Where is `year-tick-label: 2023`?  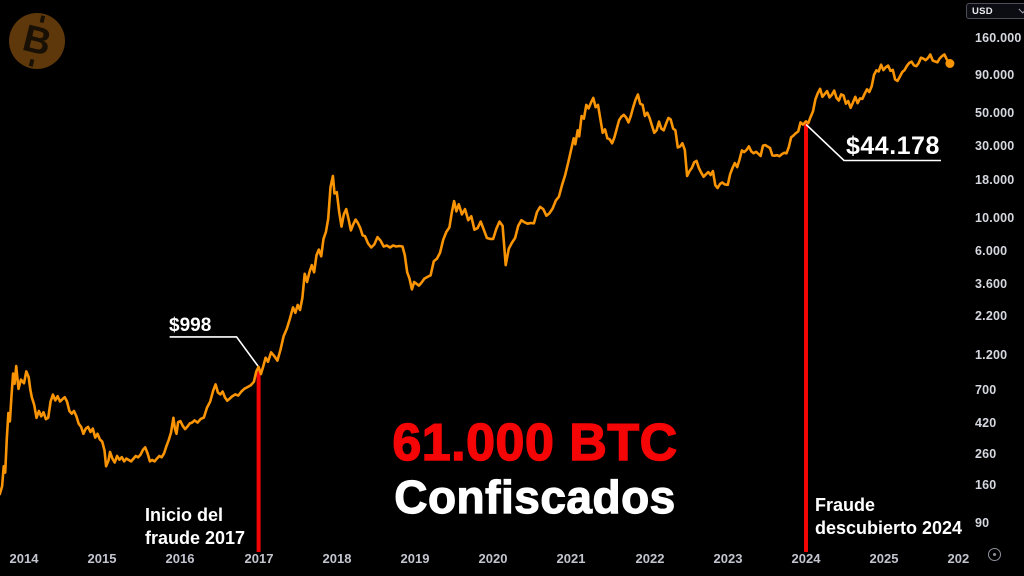
year-tick-label: 2023 is located at coordinates (728, 558).